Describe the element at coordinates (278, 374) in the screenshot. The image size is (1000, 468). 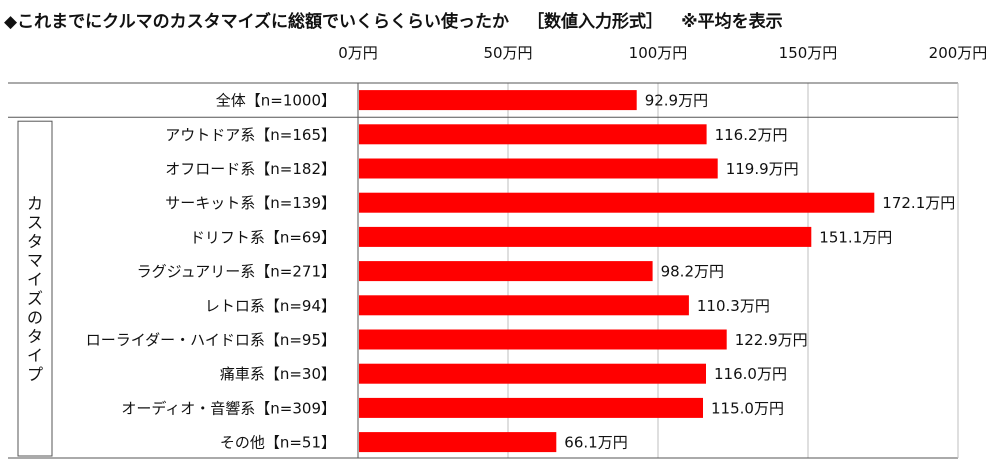
I see `category-label: 痛車系【n=30】` at that location.